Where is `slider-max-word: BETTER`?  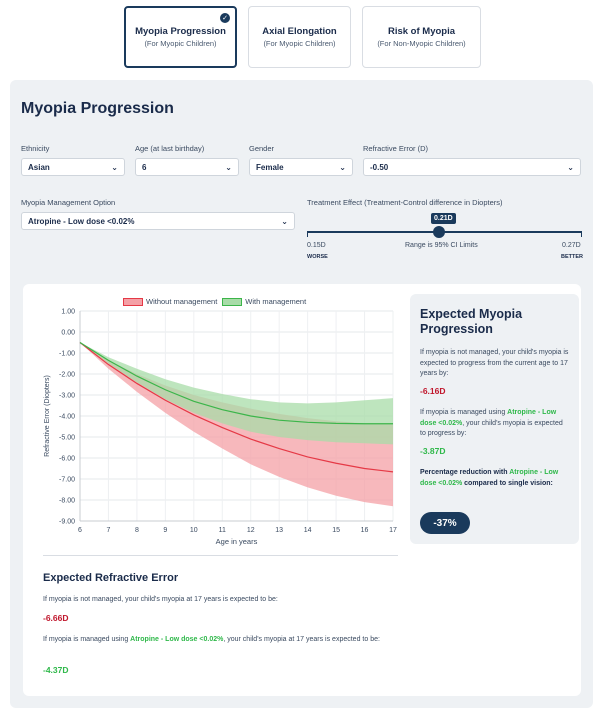 slider-max-word: BETTER is located at coordinates (572, 257).